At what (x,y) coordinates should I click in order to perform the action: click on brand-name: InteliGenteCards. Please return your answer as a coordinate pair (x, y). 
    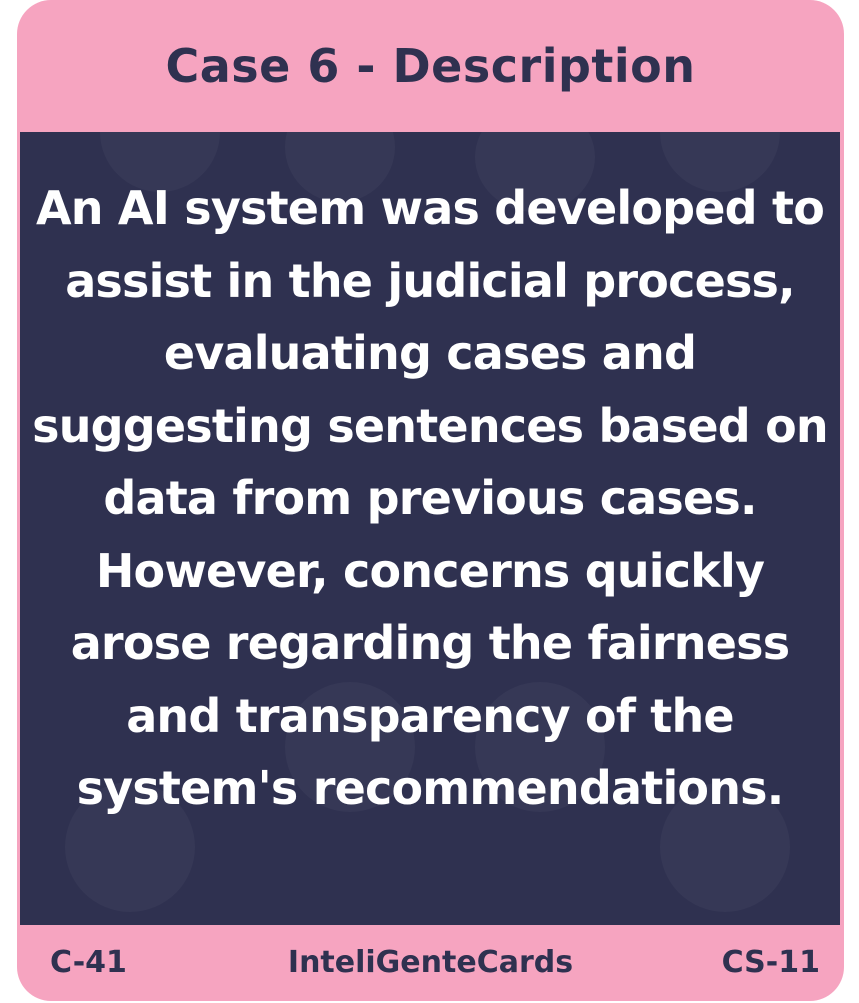
    Looking at the image, I should click on (430, 962).